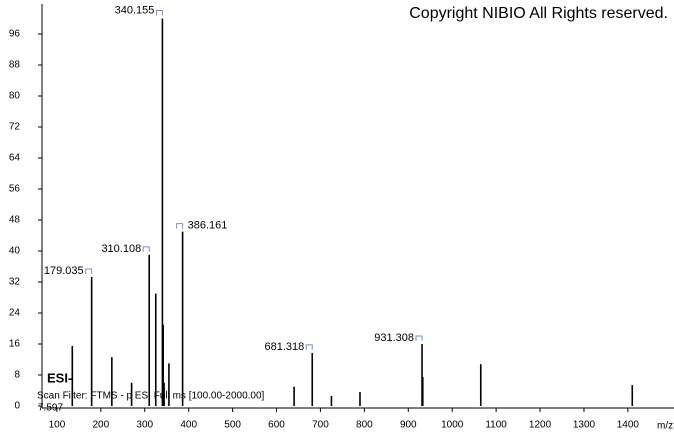 The image size is (674, 434). Describe the element at coordinates (17, 375) in the screenshot. I see `y-tick-label: 8` at that location.